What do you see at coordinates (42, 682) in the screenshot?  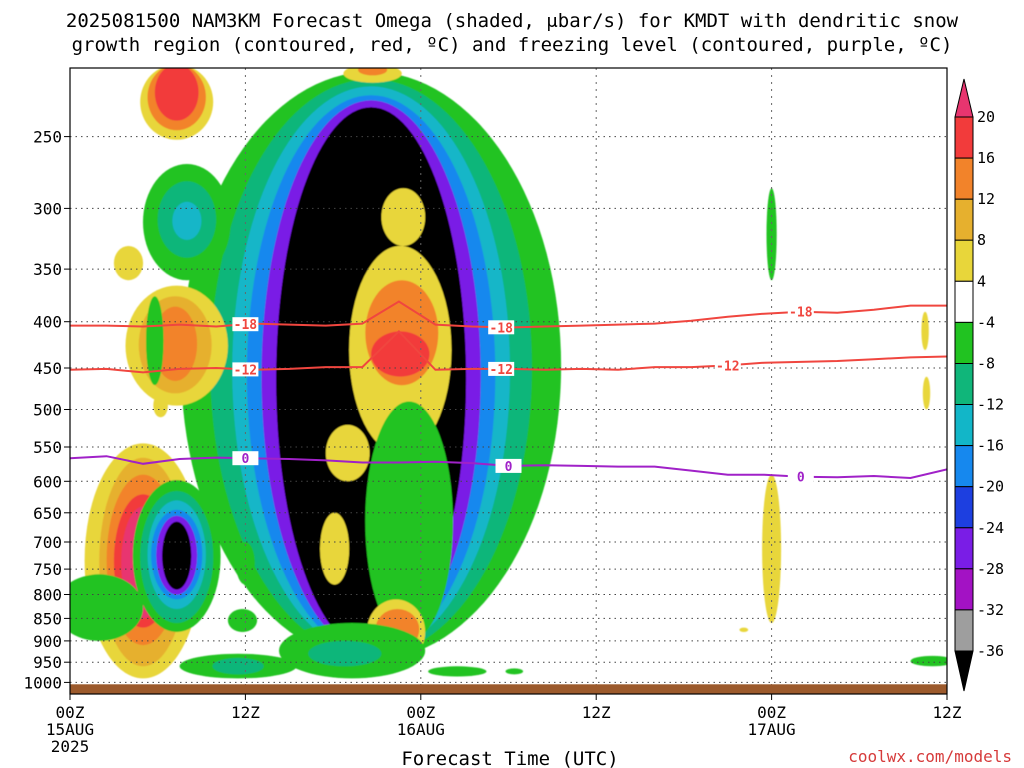 I see `y-tick-label: 1000` at bounding box center [42, 682].